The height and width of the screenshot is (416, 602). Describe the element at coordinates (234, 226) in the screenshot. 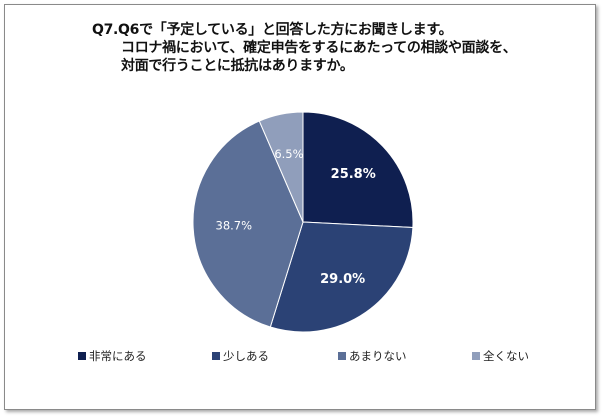

I see `data-label-2: 38.7%` at that location.